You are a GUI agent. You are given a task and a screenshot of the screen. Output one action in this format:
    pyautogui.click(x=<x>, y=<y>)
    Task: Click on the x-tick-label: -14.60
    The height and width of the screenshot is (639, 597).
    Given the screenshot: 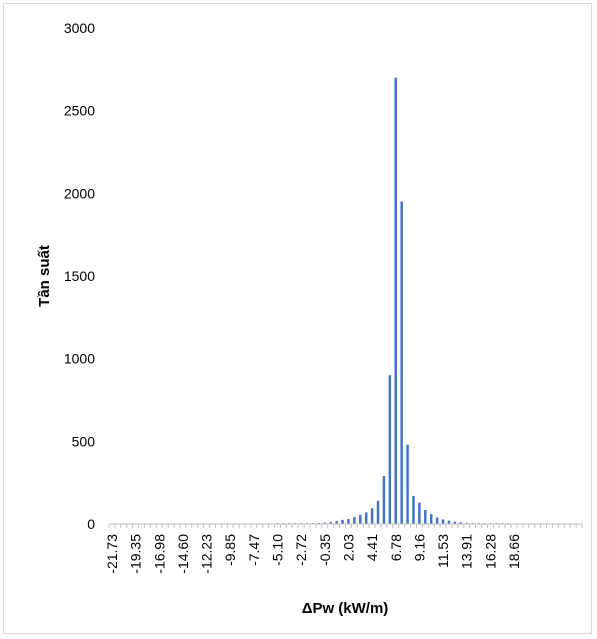 What is the action you would take?
    pyautogui.click(x=183, y=554)
    